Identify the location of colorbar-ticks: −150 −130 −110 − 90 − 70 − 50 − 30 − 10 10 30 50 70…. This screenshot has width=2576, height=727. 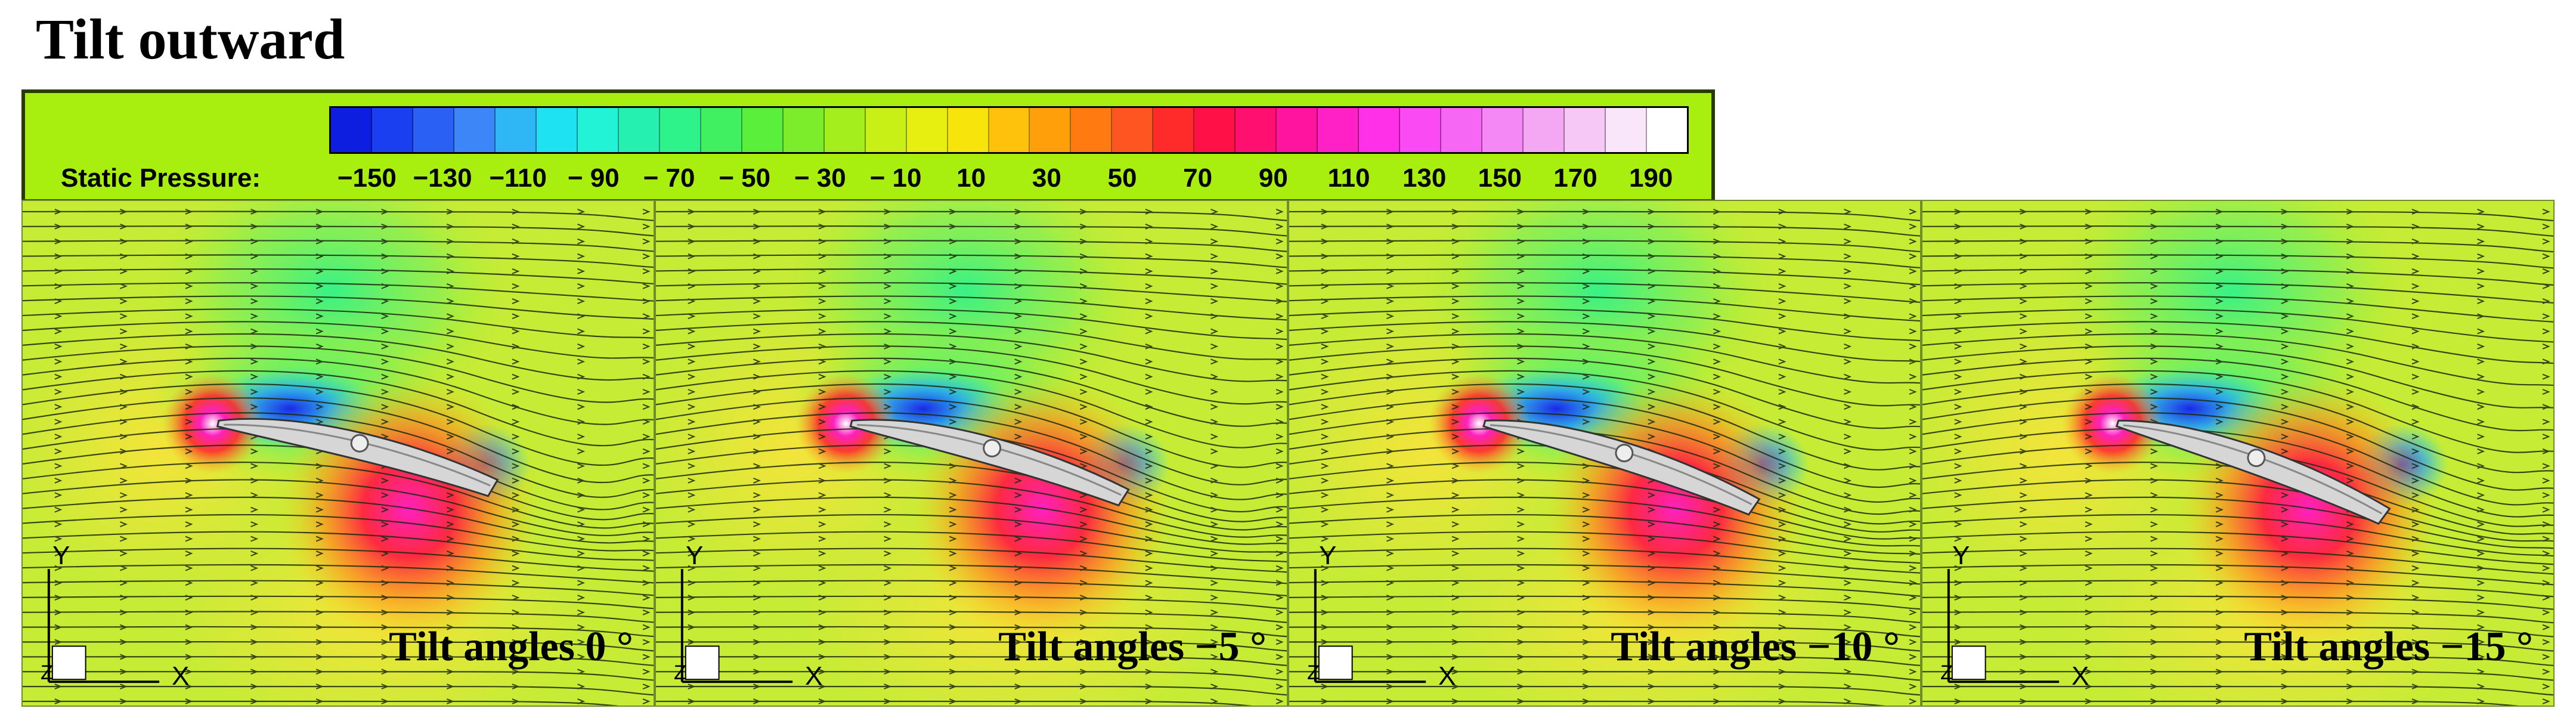
(1009, 181).